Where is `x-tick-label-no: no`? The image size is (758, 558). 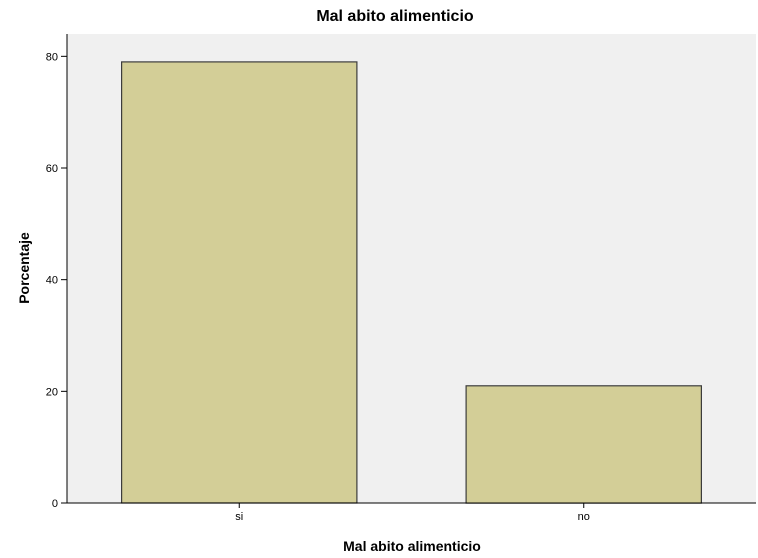 x-tick-label-no: no is located at coordinates (584, 517).